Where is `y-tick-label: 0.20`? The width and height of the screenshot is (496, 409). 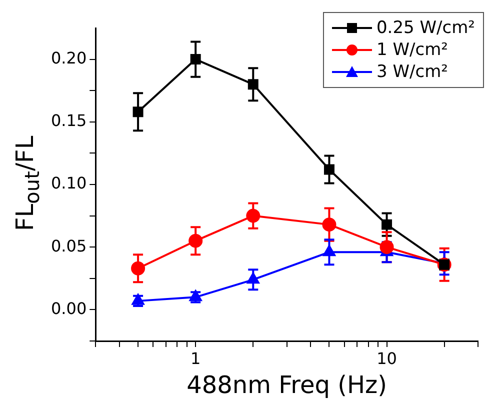
y-tick-label: 0.20 is located at coordinates (69, 58).